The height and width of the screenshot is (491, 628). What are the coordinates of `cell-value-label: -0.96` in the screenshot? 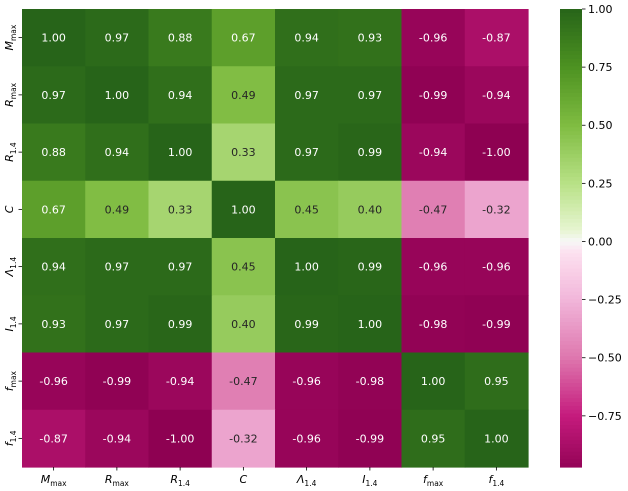 It's located at (433, 267).